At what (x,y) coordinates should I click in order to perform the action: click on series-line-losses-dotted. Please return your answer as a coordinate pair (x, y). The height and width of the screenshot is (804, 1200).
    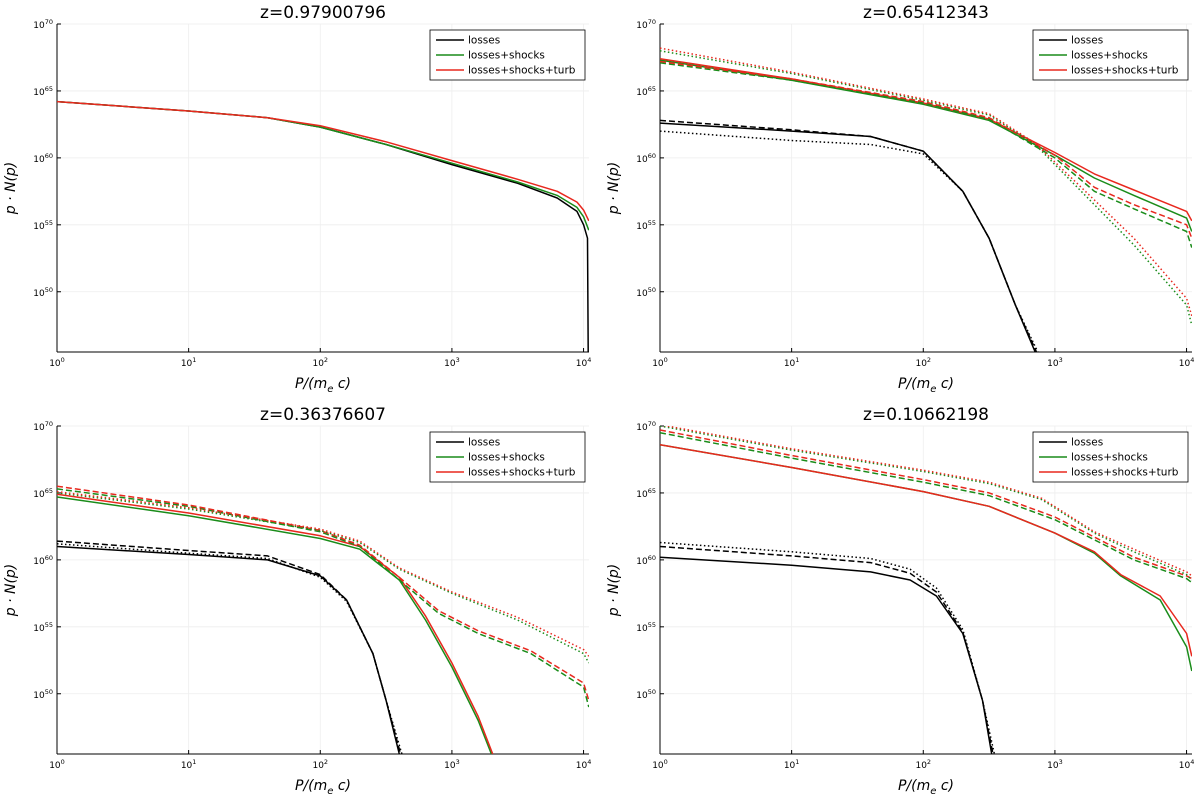
    Looking at the image, I should click on (230, 648).